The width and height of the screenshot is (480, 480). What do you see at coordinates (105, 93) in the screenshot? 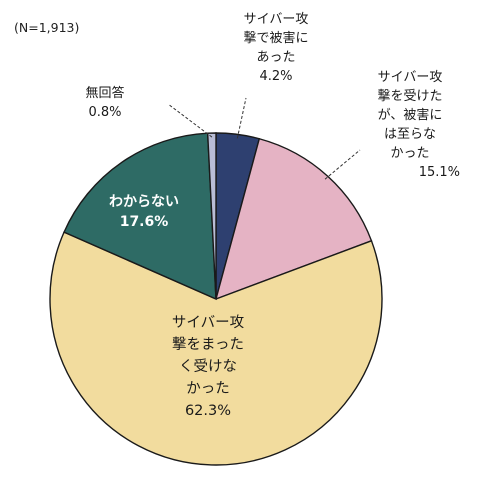
I see `label-no-answer-line: 無回答` at bounding box center [105, 93].